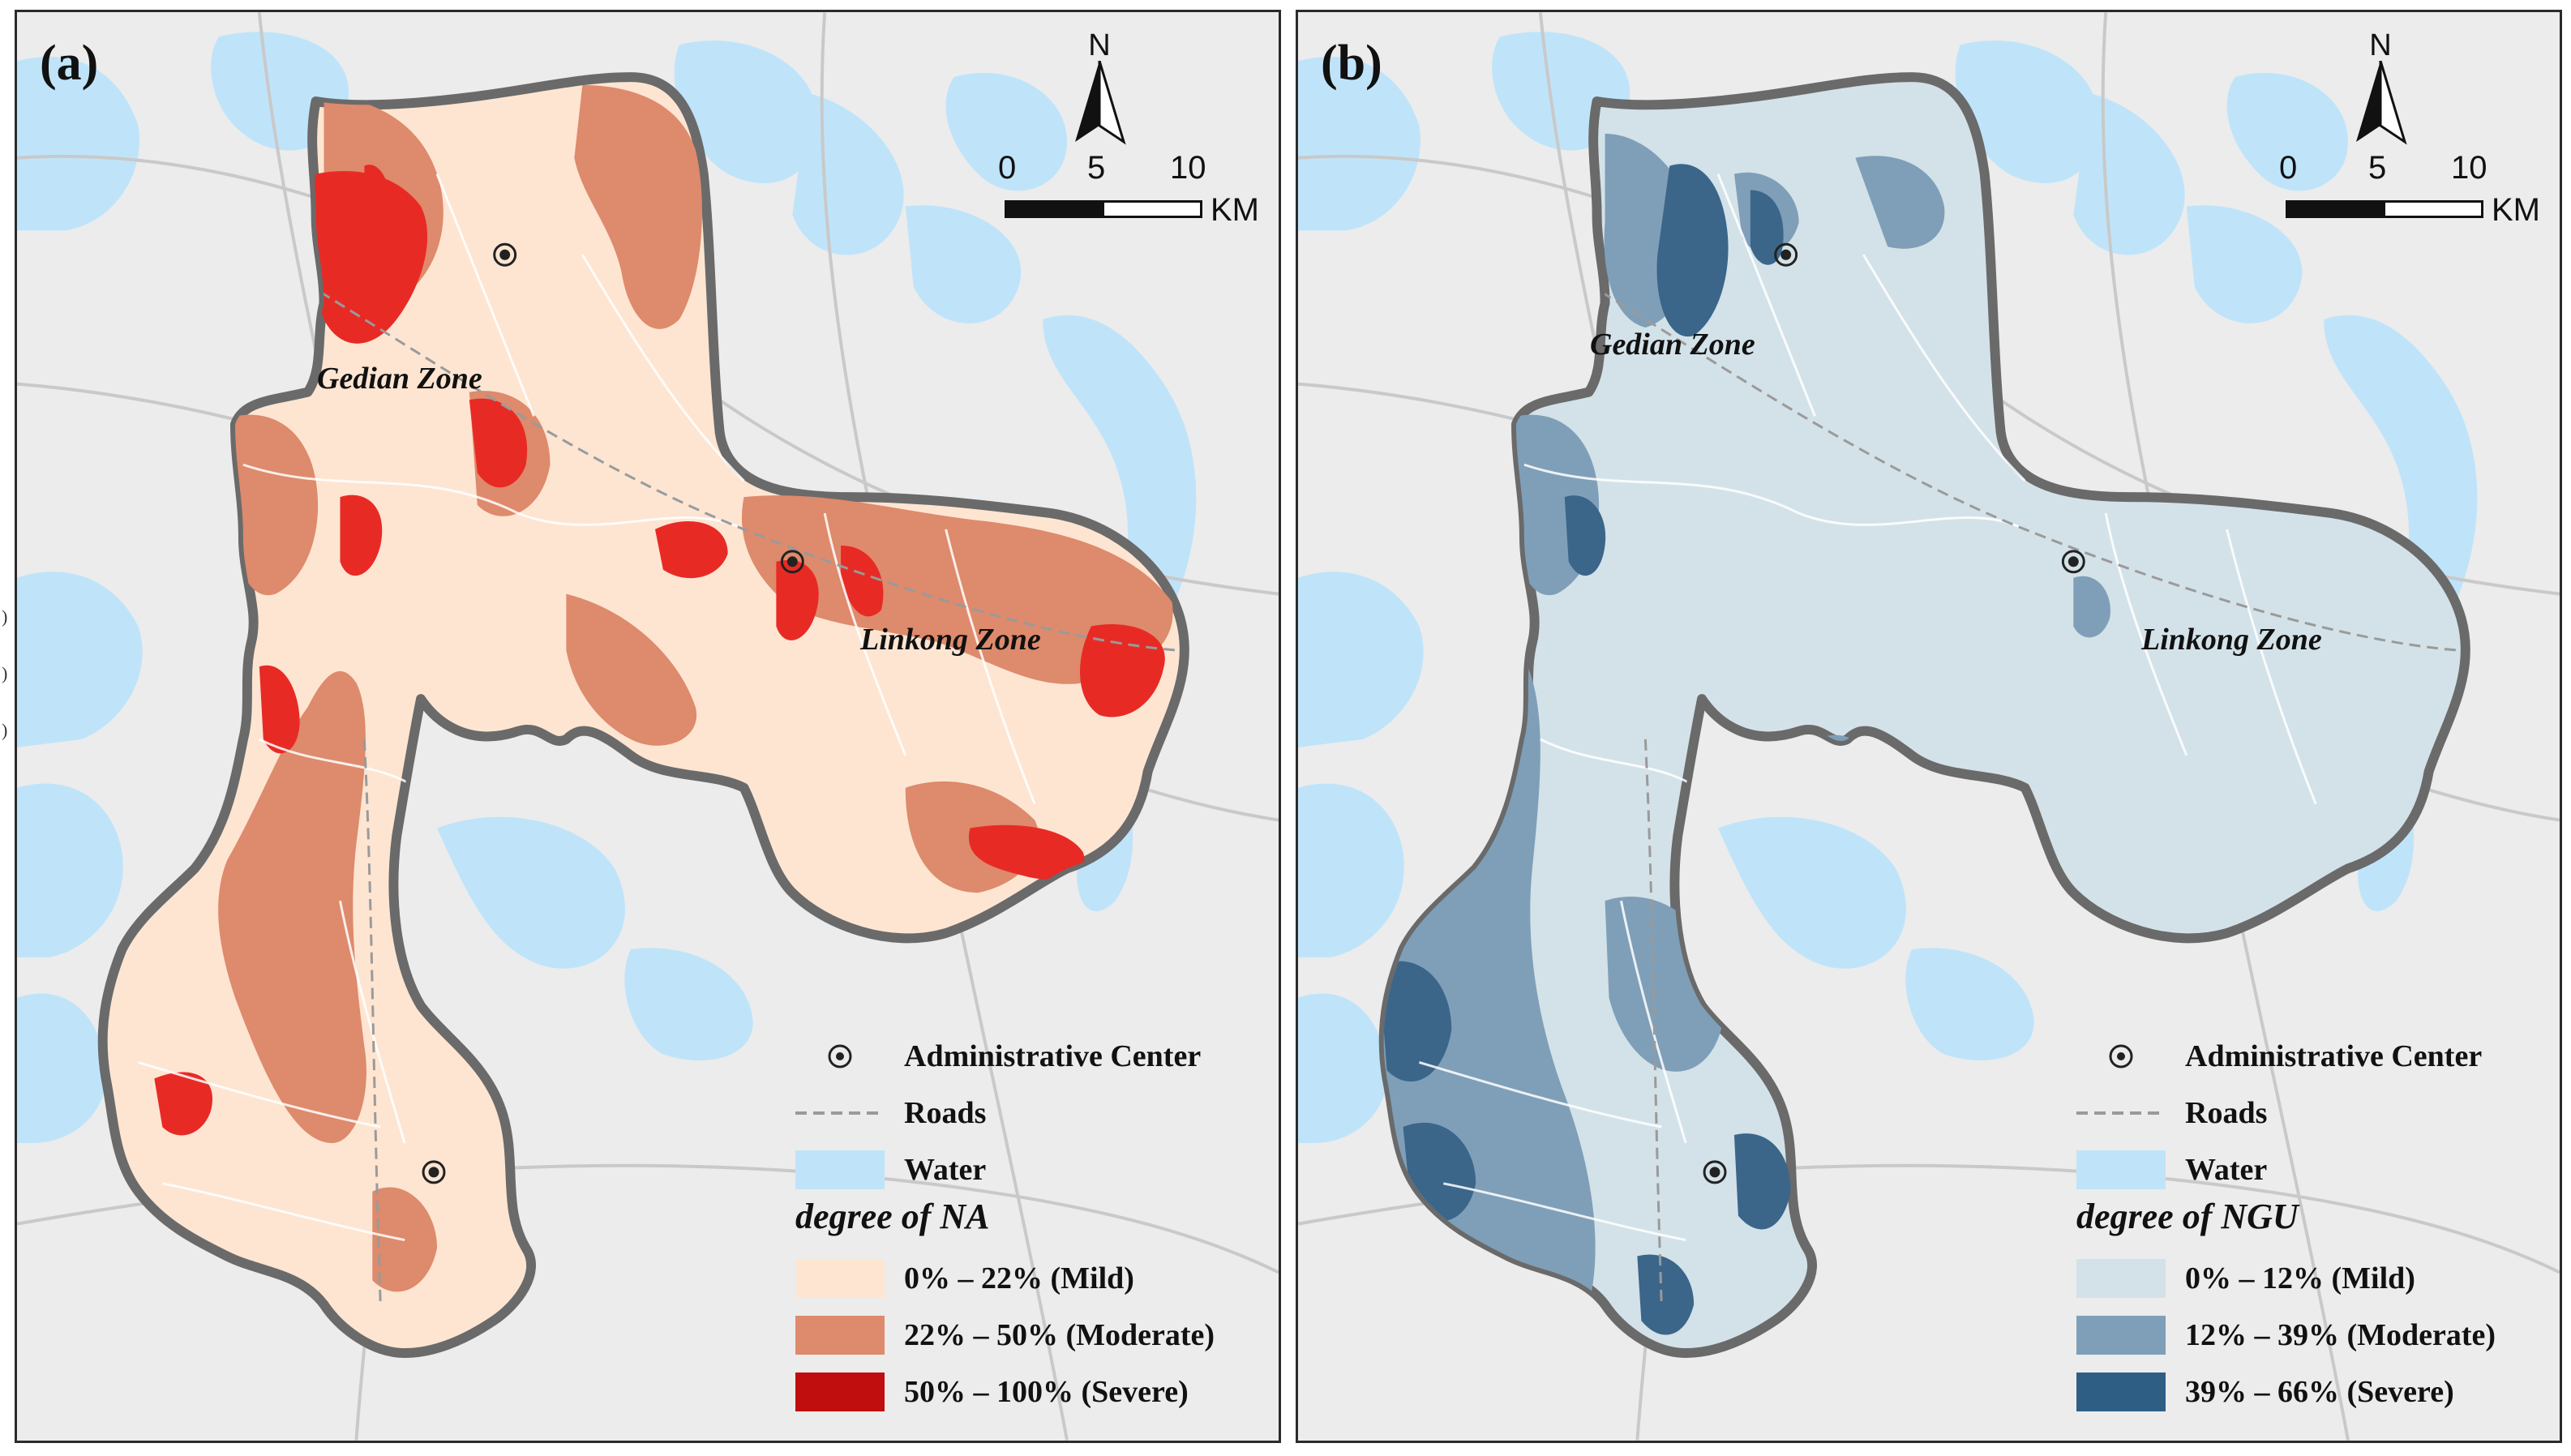  I want to click on legend-class-label: 12% – 39% (Moderate), so click(2340, 1335).